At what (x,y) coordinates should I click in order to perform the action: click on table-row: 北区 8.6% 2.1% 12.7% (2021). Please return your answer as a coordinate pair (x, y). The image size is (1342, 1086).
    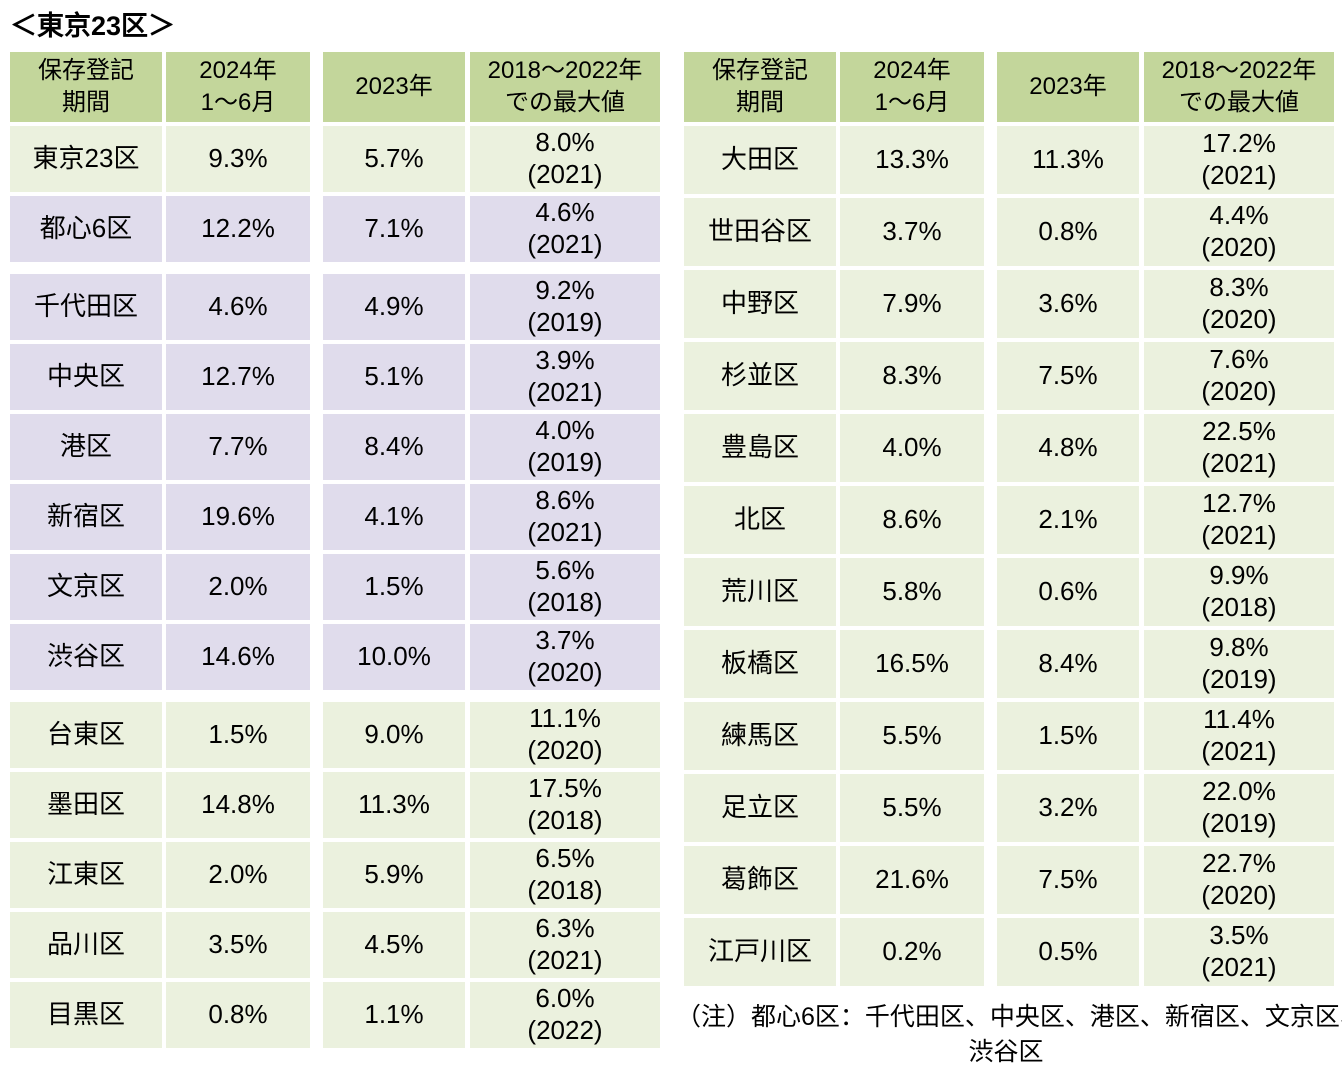
    Looking at the image, I should click on (1009, 520).